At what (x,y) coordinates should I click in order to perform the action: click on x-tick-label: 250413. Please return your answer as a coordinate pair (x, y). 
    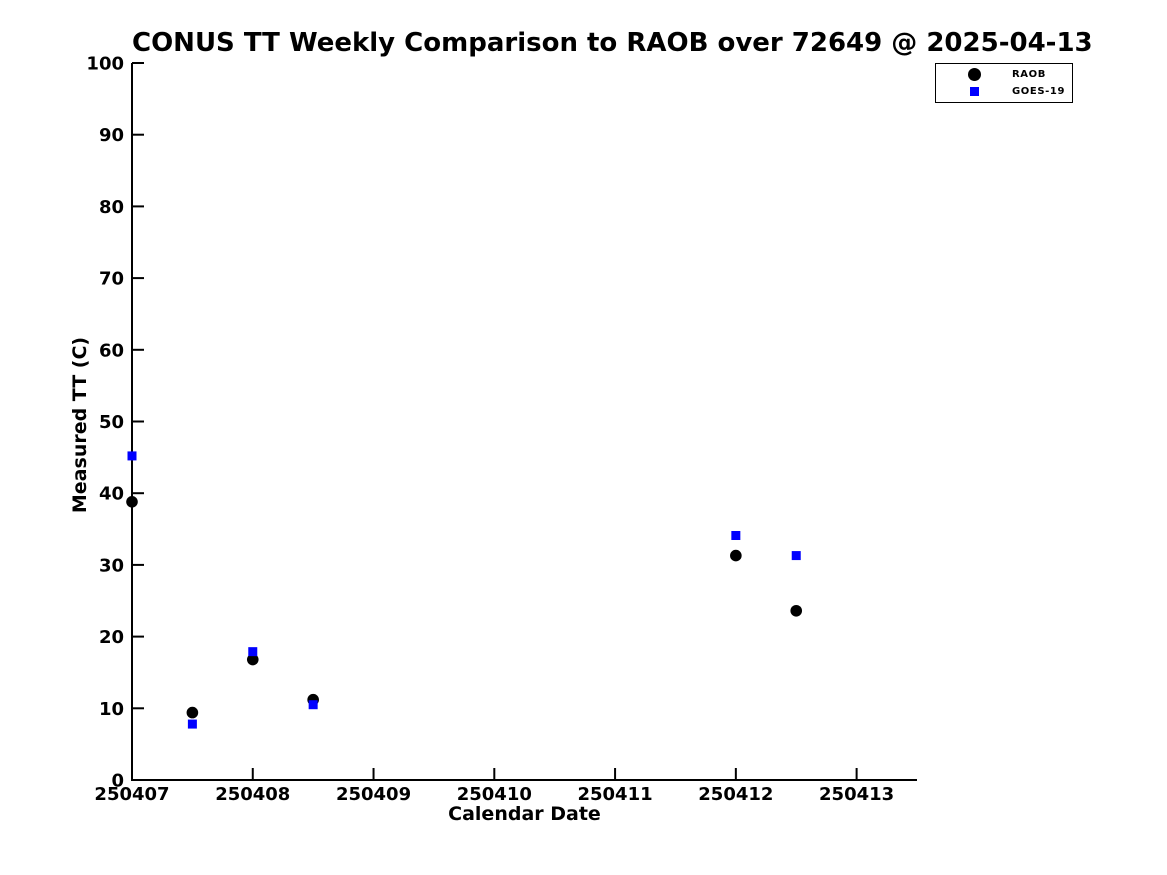
    Looking at the image, I should click on (856, 794).